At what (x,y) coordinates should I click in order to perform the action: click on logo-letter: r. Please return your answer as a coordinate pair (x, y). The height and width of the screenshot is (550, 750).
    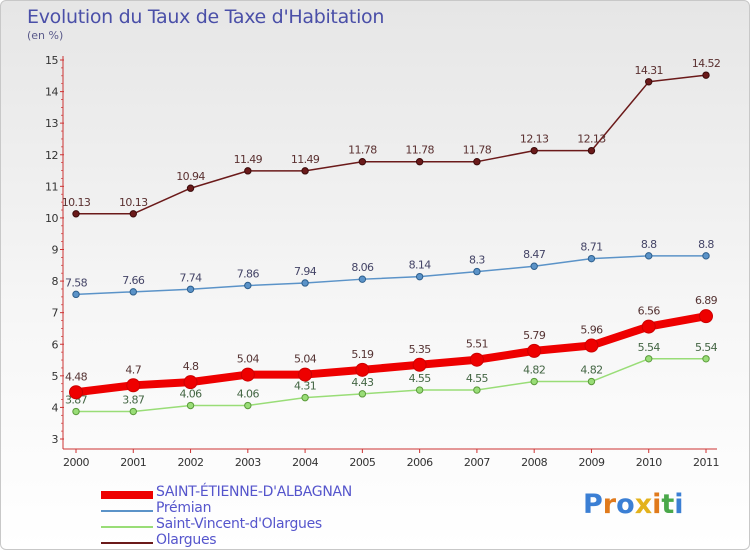
    Looking at the image, I should click on (609, 504).